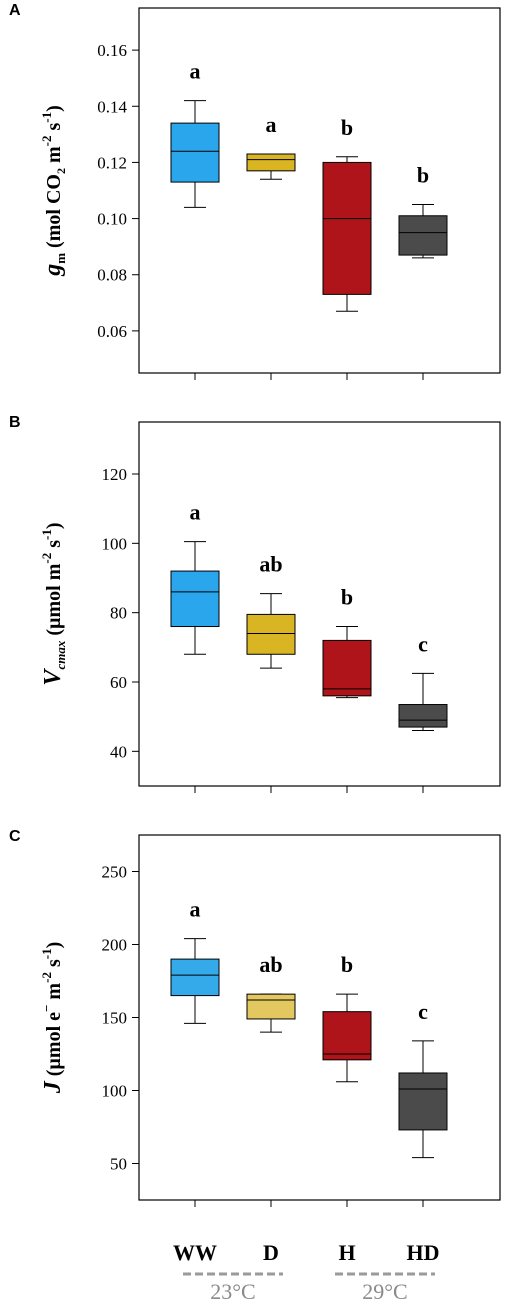 The image size is (516, 1304). What do you see at coordinates (112, 275) in the screenshot?
I see `y-tick-label: 0.08` at bounding box center [112, 275].